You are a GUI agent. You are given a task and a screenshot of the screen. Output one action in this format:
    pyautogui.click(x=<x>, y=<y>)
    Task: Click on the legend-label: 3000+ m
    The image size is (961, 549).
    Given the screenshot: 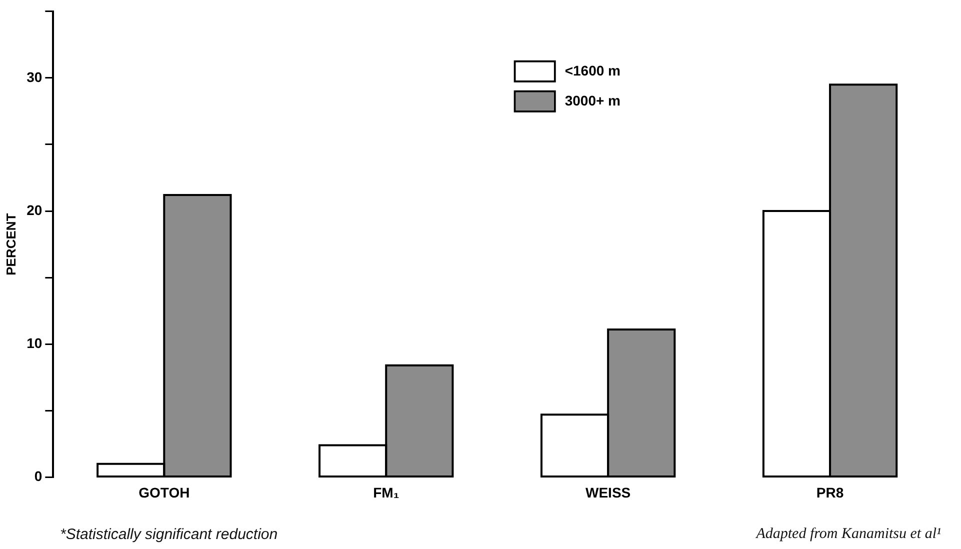 What is the action you would take?
    pyautogui.click(x=592, y=100)
    